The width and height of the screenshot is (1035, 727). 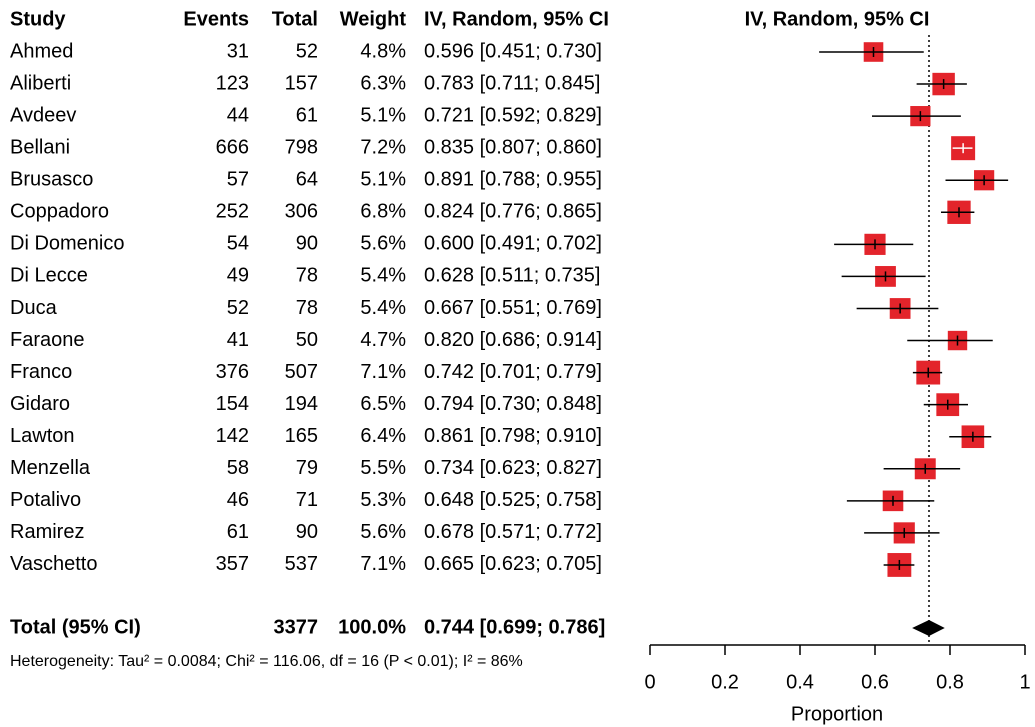 I want to click on ci: 0.742 [0.701; 0.779], so click(x=513, y=372).